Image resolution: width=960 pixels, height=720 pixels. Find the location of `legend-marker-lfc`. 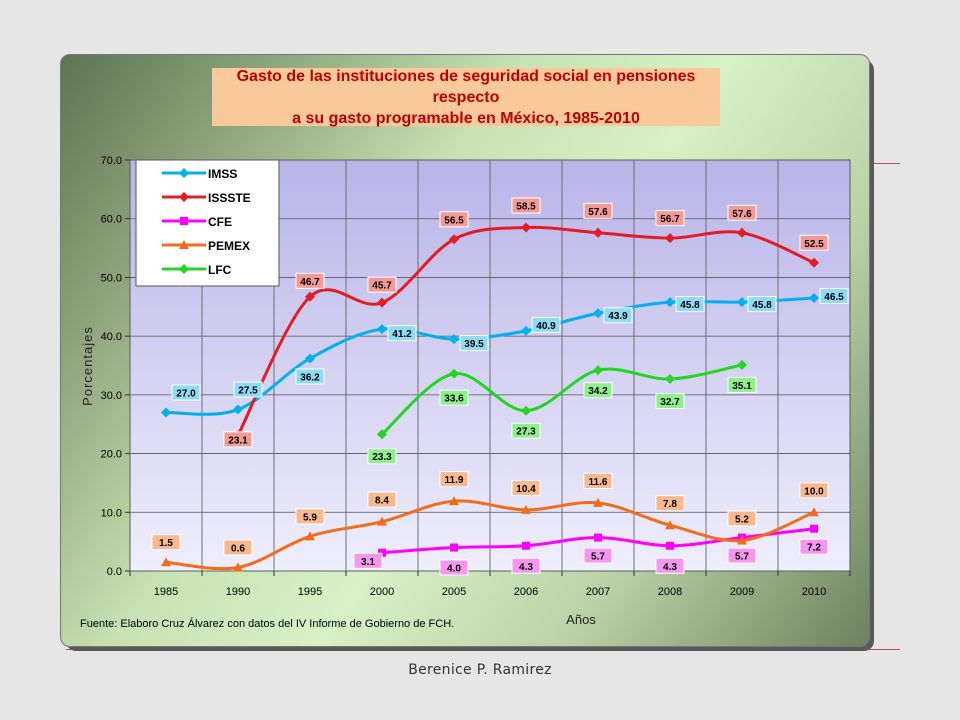

legend-marker-lfc is located at coordinates (184, 269).